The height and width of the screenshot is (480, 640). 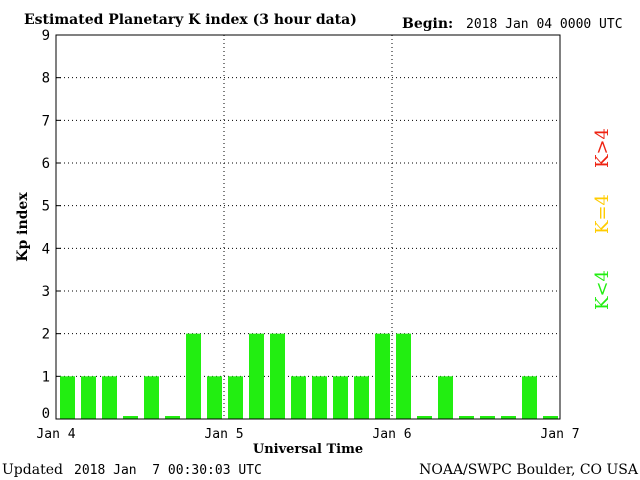 What do you see at coordinates (559, 434) in the screenshot?
I see `x-tick-label: Jan 7` at bounding box center [559, 434].